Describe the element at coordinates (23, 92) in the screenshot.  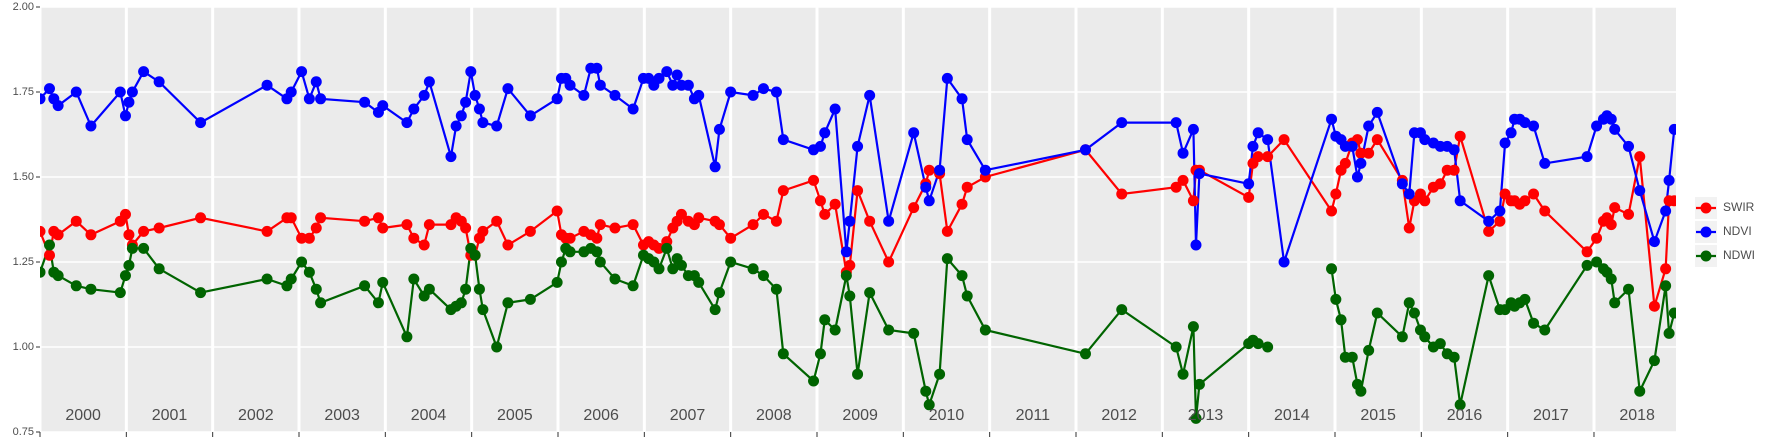
I see `y-tick-label: 1.75` at that location.